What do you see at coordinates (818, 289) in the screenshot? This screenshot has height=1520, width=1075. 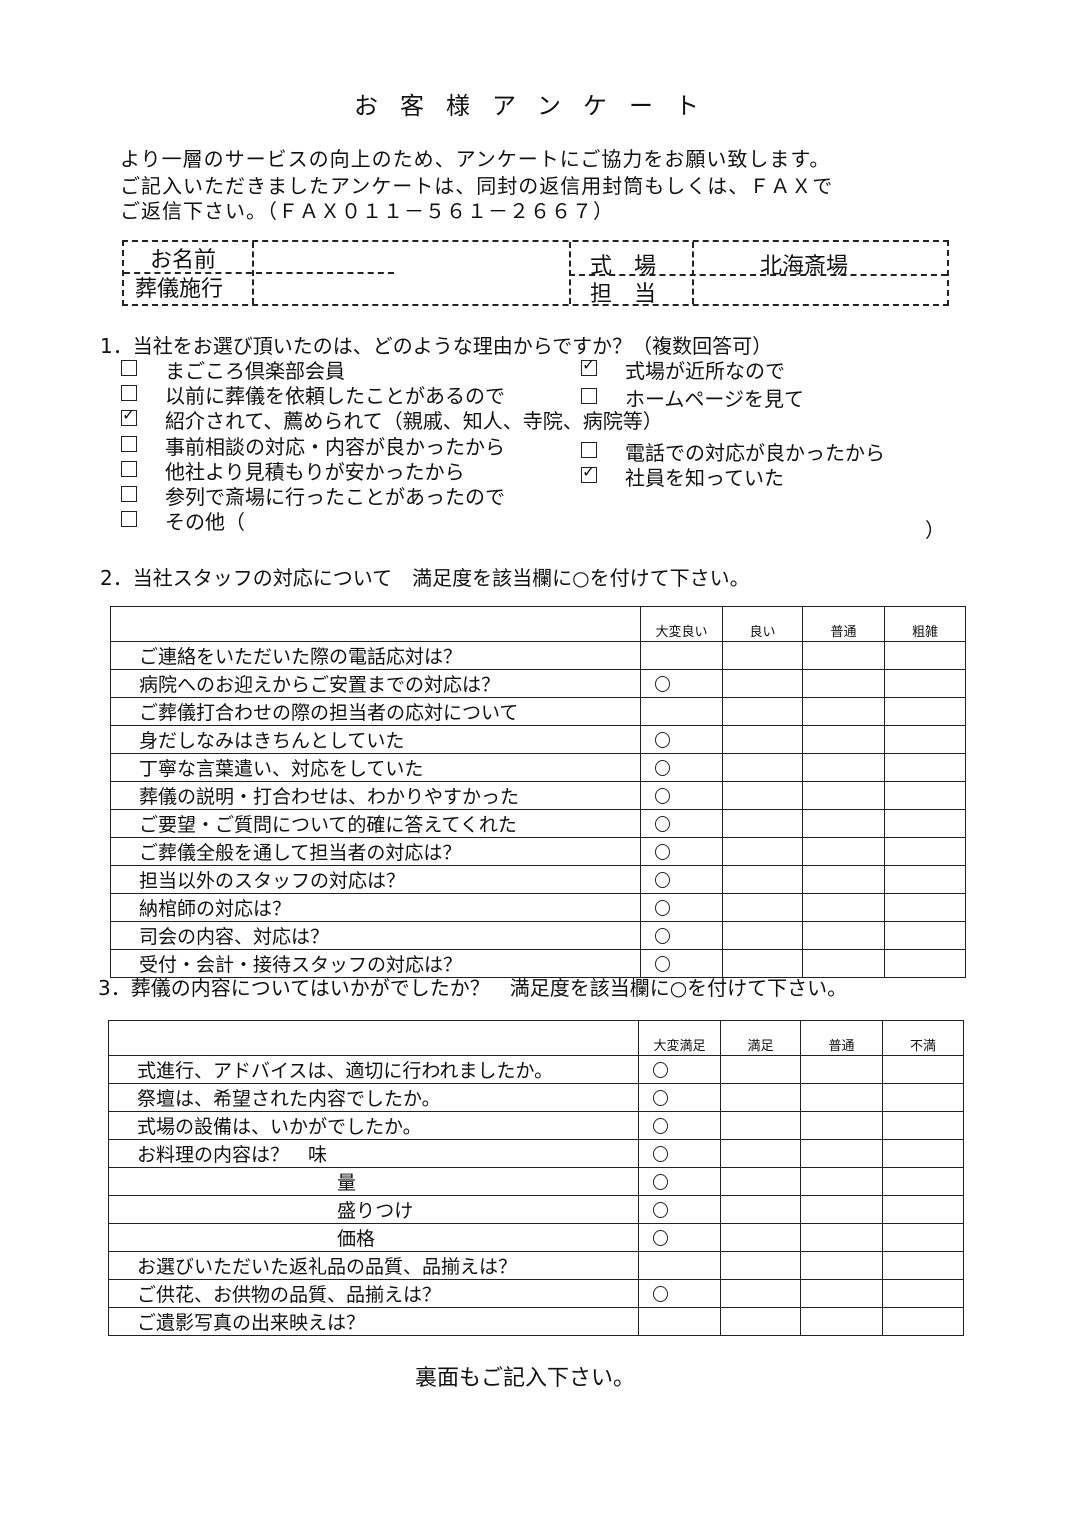 I see `staff-field` at bounding box center [818, 289].